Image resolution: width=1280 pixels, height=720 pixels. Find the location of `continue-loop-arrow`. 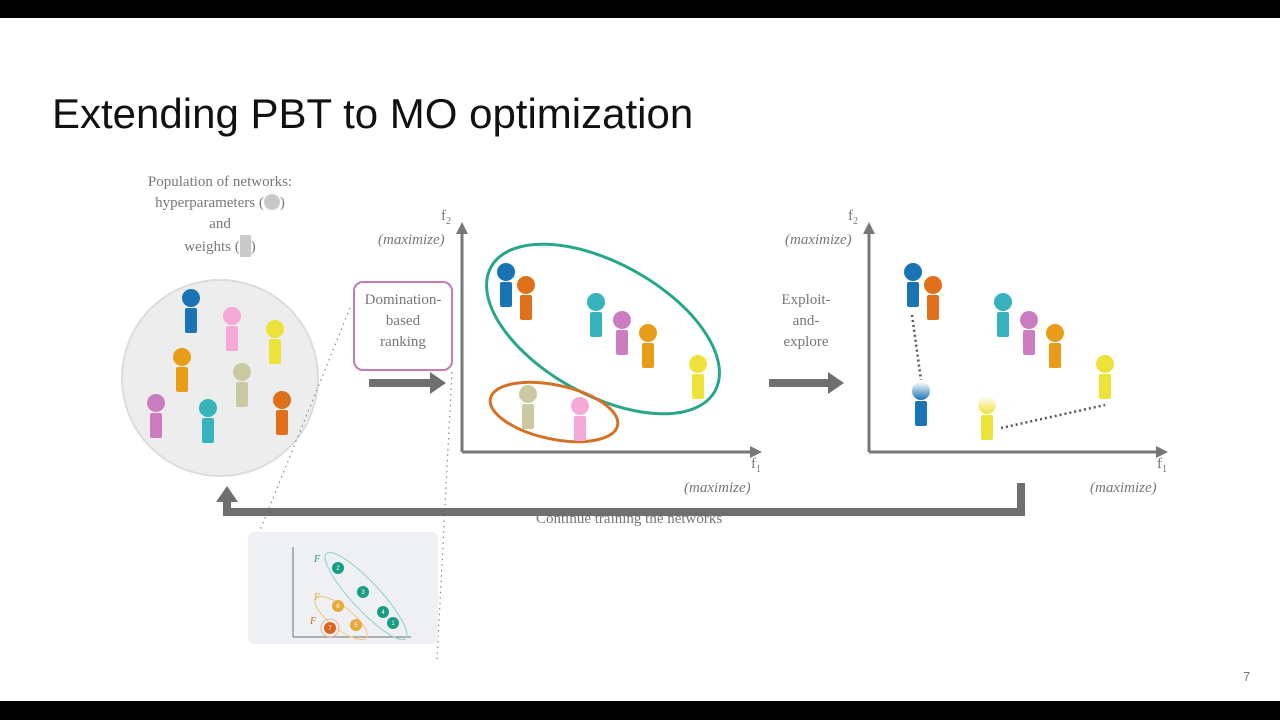

continue-loop-arrow is located at coordinates (624, 499).